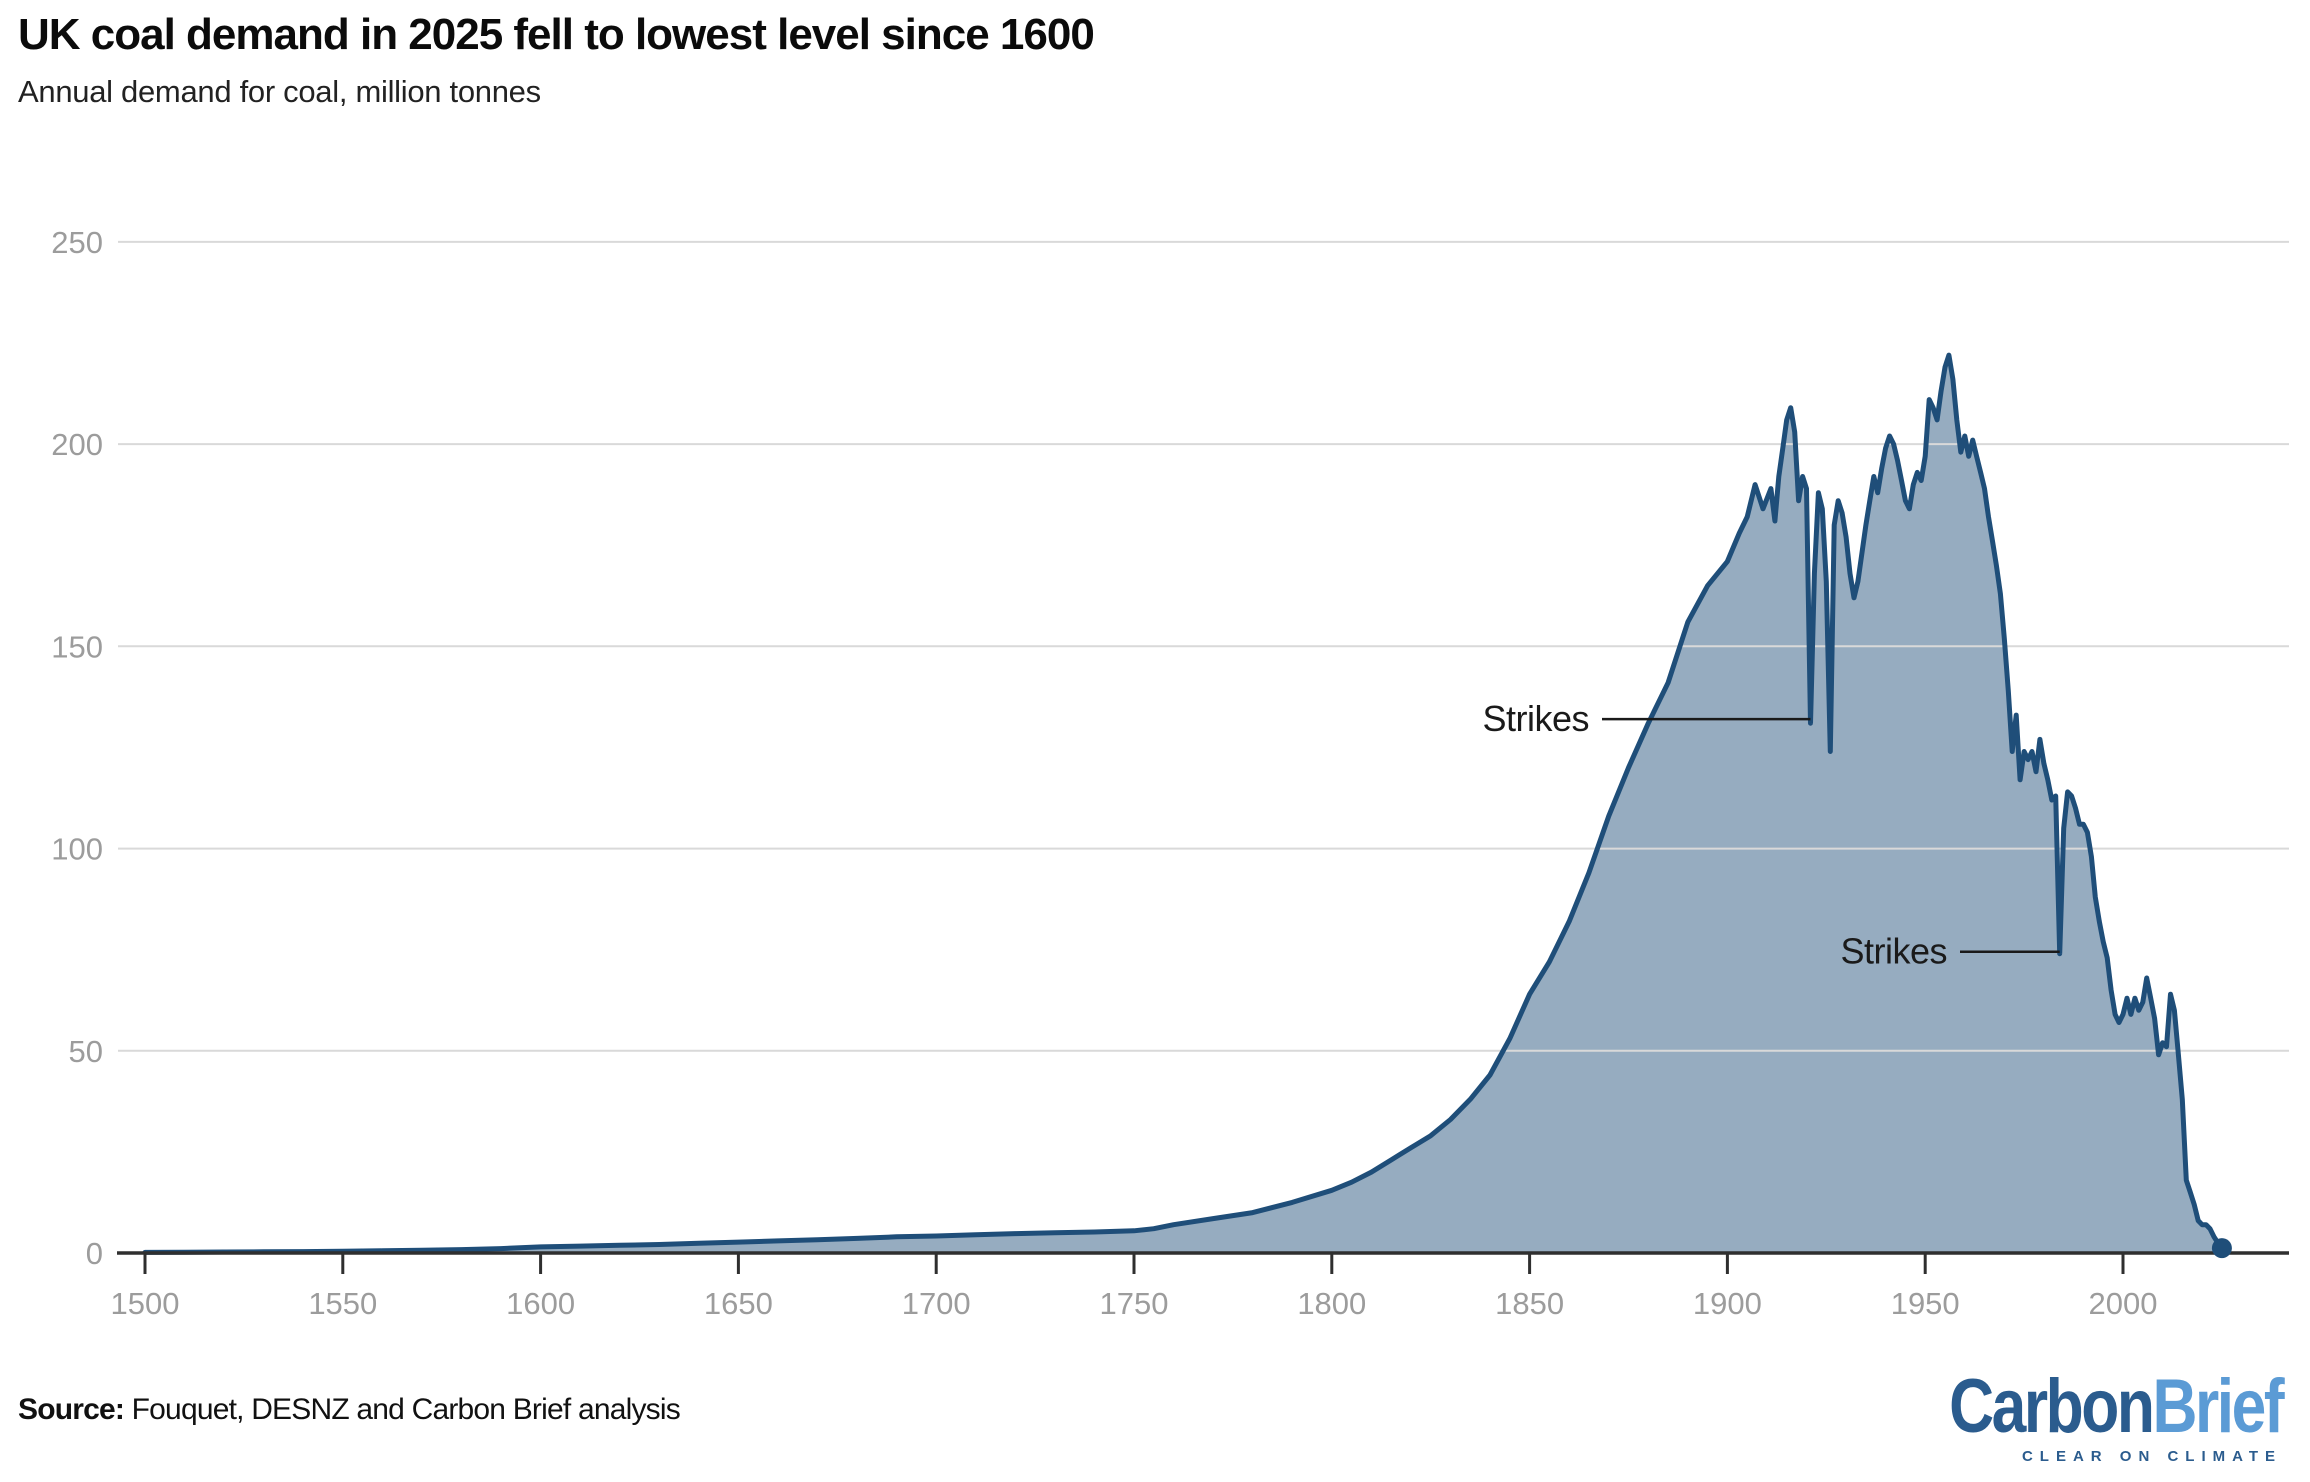 The height and width of the screenshot is (1482, 2310). What do you see at coordinates (279, 91) in the screenshot?
I see `chart-subtitle: Annual demand for coal, million tonnes` at bounding box center [279, 91].